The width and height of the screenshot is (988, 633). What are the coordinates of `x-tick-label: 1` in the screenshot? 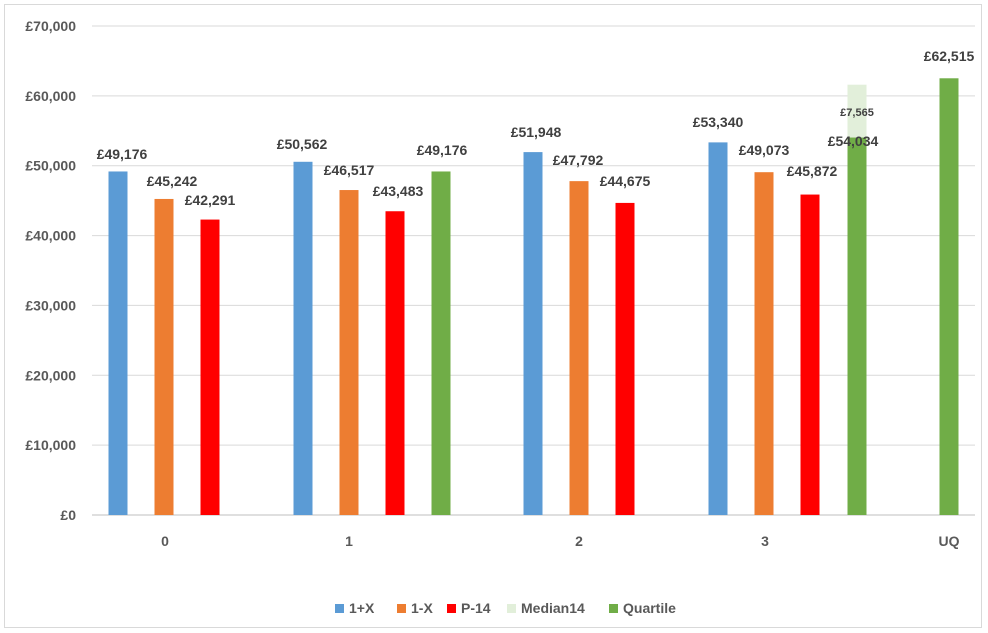 It's located at (349, 541).